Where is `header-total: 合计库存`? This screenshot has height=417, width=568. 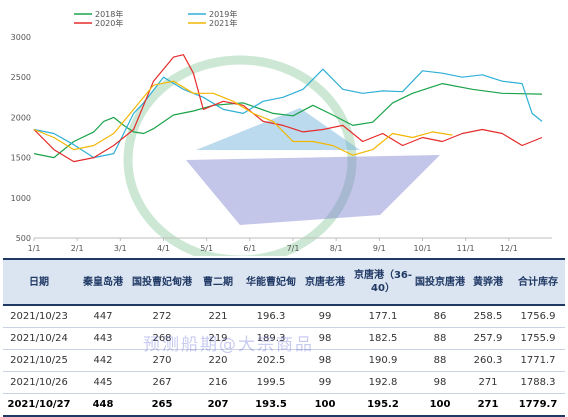
header-total: 合计库存 is located at coordinates (538, 282).